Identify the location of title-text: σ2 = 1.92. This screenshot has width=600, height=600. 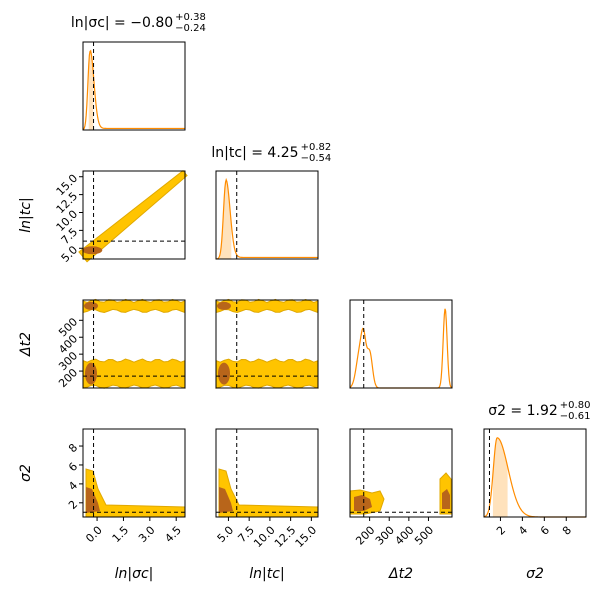
(523, 411).